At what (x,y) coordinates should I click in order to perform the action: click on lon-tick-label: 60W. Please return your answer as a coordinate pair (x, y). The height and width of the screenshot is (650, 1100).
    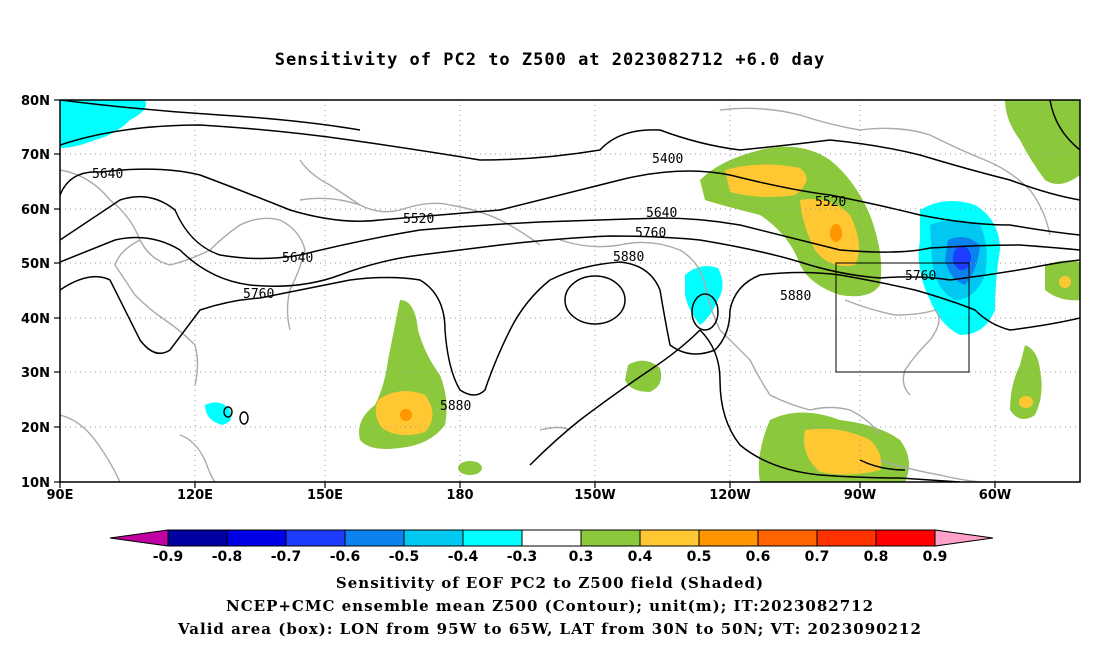
    Looking at the image, I should click on (995, 495).